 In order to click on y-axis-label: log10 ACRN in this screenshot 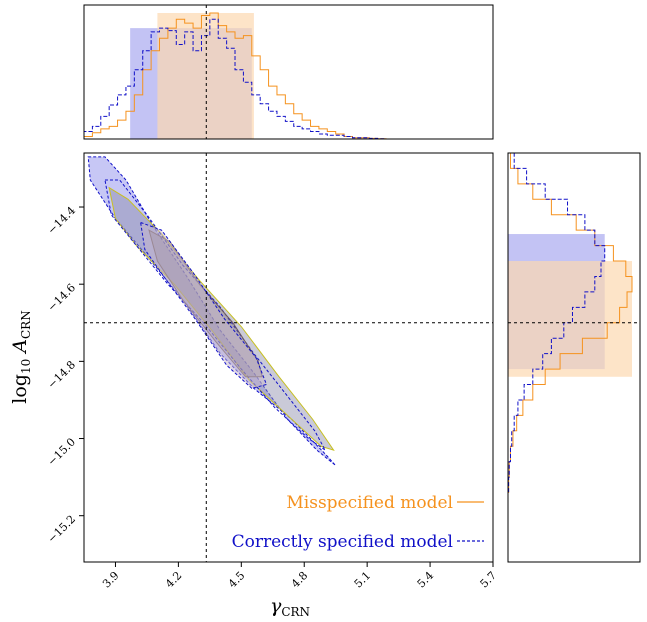, I will do `click(21, 356)`.